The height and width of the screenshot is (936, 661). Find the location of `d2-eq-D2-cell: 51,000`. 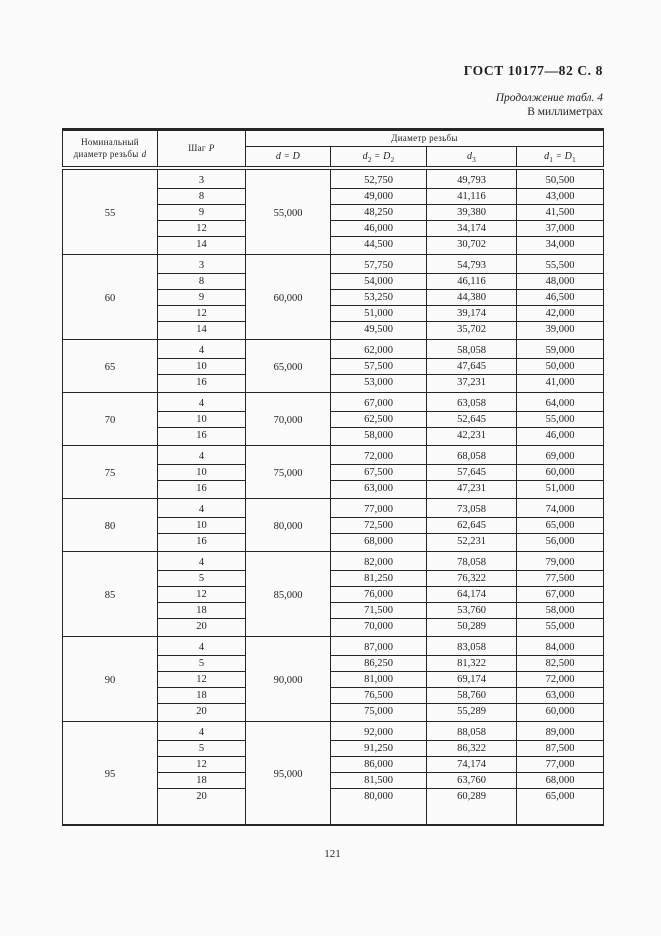

d2-eq-D2-cell: 51,000 is located at coordinates (378, 313).